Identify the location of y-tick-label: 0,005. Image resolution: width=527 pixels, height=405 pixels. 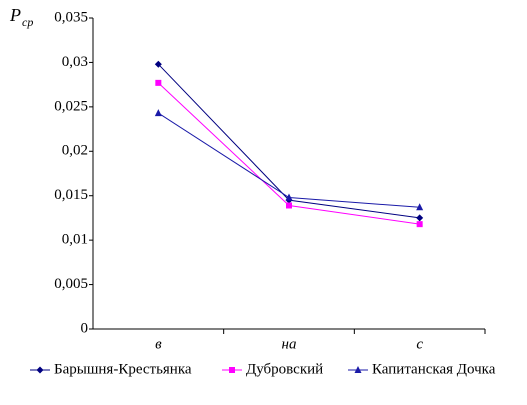
(71, 284).